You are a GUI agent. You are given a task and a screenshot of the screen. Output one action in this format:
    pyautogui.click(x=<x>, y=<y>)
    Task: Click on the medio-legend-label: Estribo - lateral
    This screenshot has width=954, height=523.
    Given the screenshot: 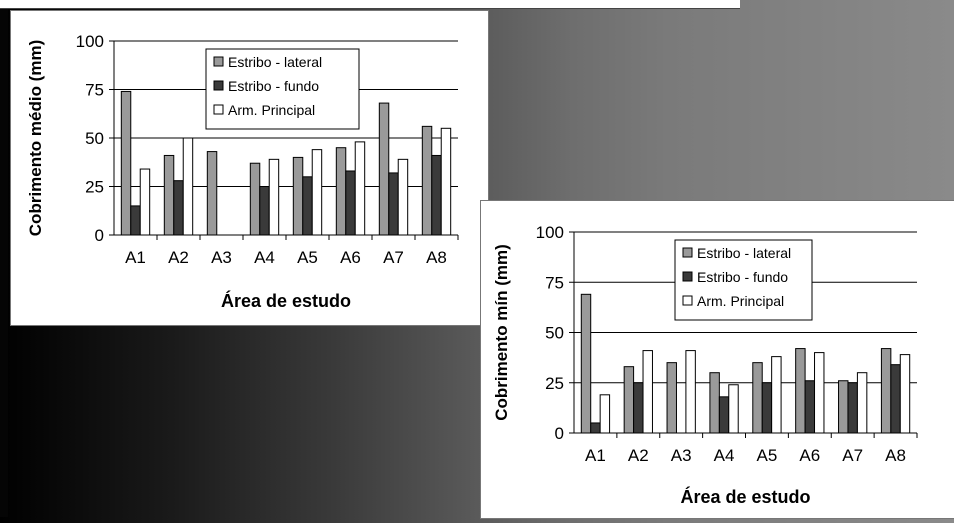 What is the action you would take?
    pyautogui.click(x=275, y=62)
    